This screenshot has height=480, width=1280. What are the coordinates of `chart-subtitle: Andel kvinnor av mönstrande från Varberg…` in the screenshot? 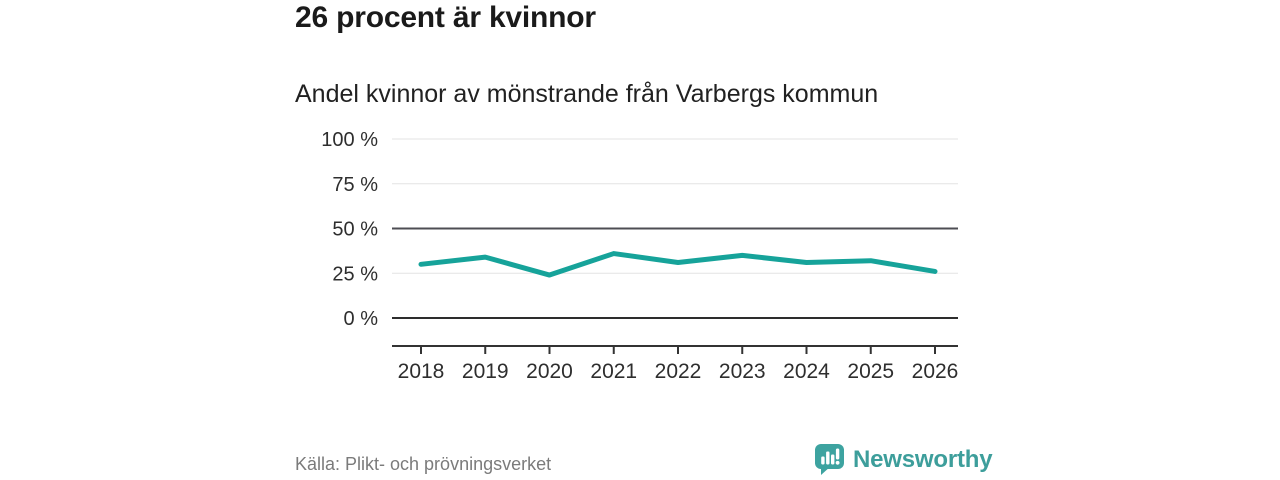 It's located at (587, 94).